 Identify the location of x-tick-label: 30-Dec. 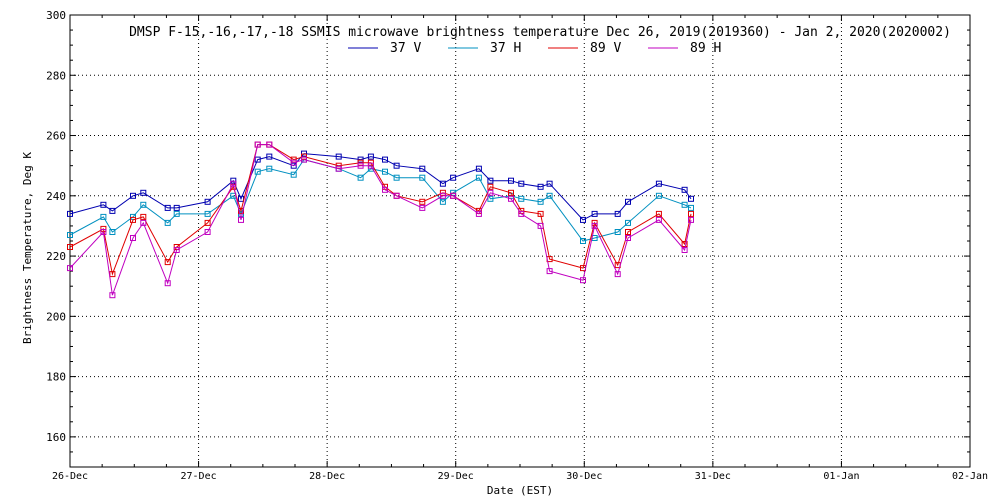
(584, 476).